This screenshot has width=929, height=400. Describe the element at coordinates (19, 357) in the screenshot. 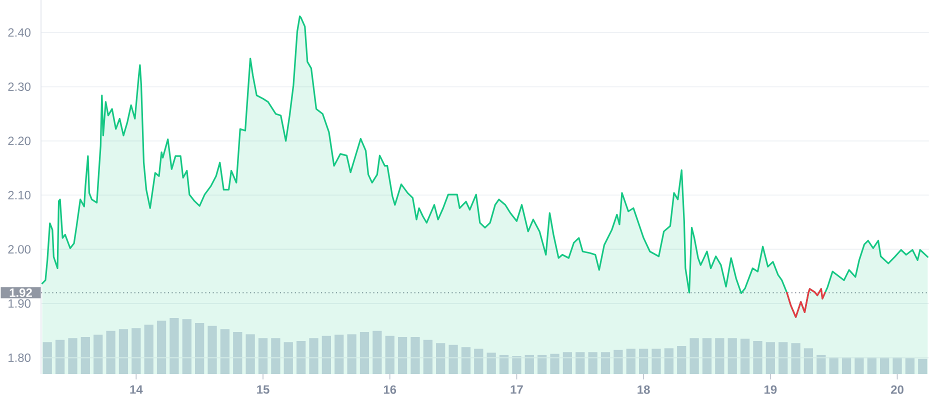

I see `y-tick-label: 1.80` at that location.